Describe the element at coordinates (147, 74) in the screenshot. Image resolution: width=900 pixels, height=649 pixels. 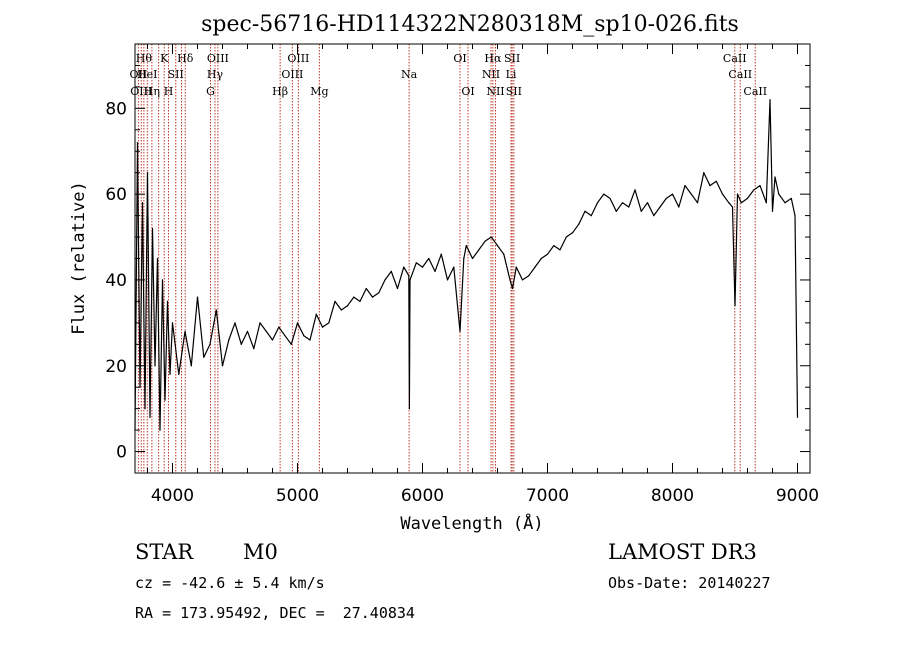
I see `emission-line-label: HeI` at that location.